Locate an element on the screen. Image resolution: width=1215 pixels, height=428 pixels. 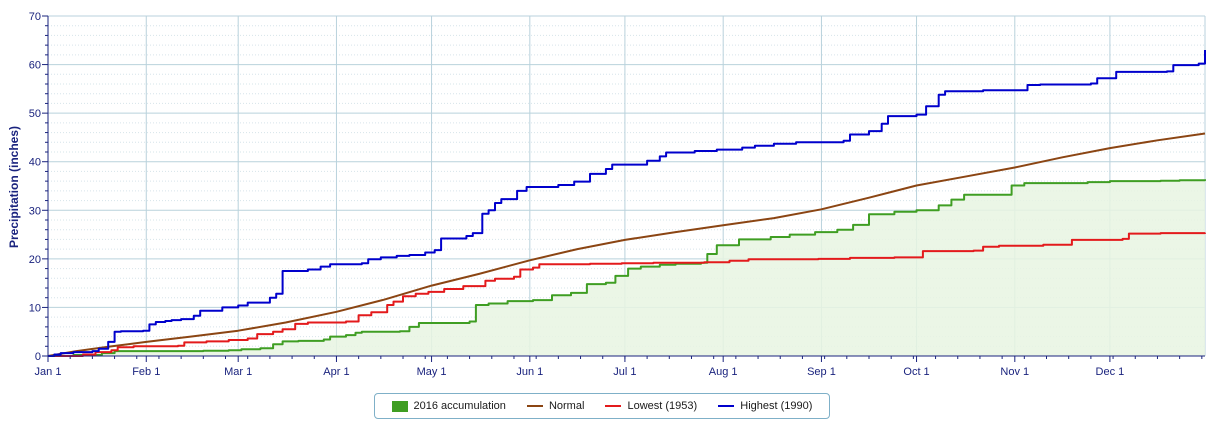
y-tick-label: 60 is located at coordinates (35, 66).